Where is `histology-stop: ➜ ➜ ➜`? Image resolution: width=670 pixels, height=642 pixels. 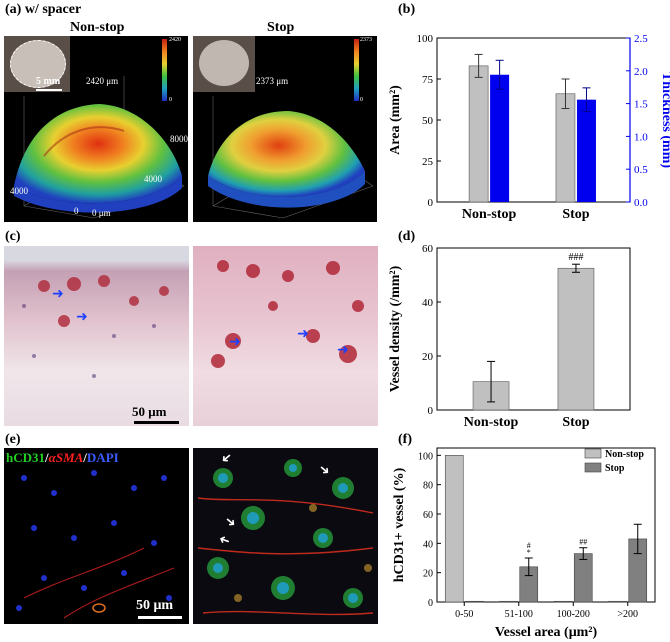
histology-stop: ➜ ➜ ➜ is located at coordinates (285, 336).